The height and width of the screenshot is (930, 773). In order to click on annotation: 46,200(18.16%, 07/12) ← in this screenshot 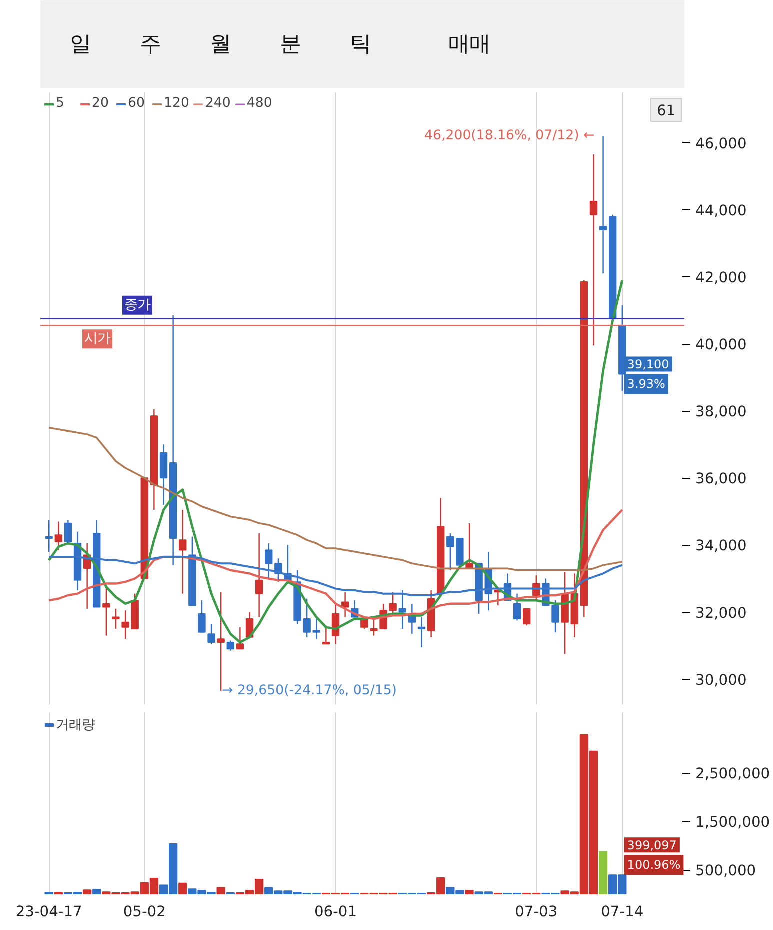, I will do `click(509, 136)`.